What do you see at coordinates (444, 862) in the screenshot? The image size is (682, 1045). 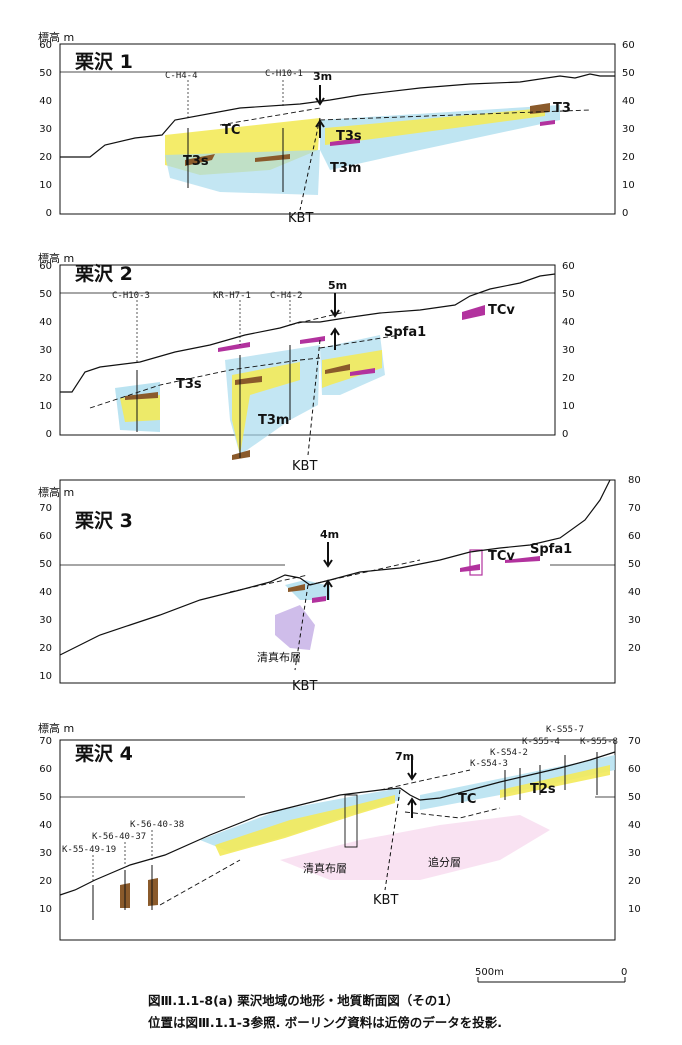 I see `section-4-formation-label: 追分層` at bounding box center [444, 862].